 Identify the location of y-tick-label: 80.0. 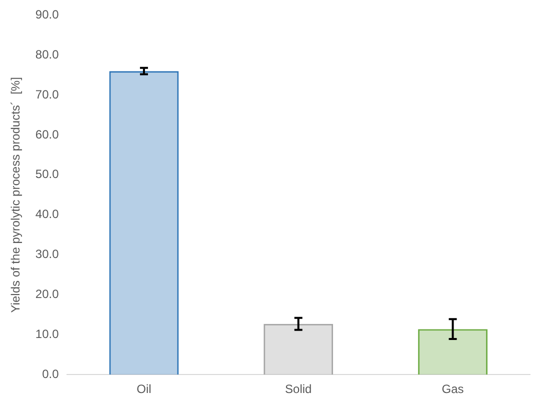
(47, 54).